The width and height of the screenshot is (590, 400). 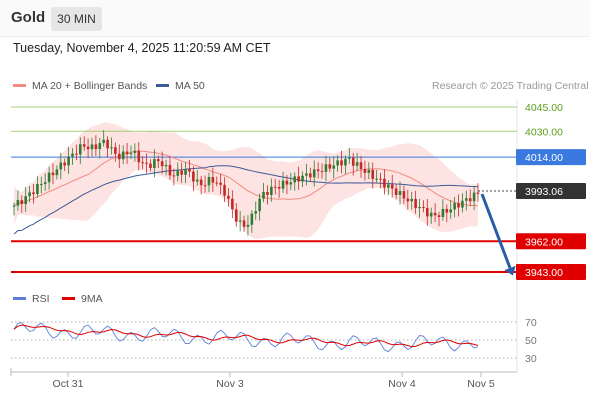 What do you see at coordinates (544, 192) in the screenshot?
I see `last-price-label: 3993.06` at bounding box center [544, 192].